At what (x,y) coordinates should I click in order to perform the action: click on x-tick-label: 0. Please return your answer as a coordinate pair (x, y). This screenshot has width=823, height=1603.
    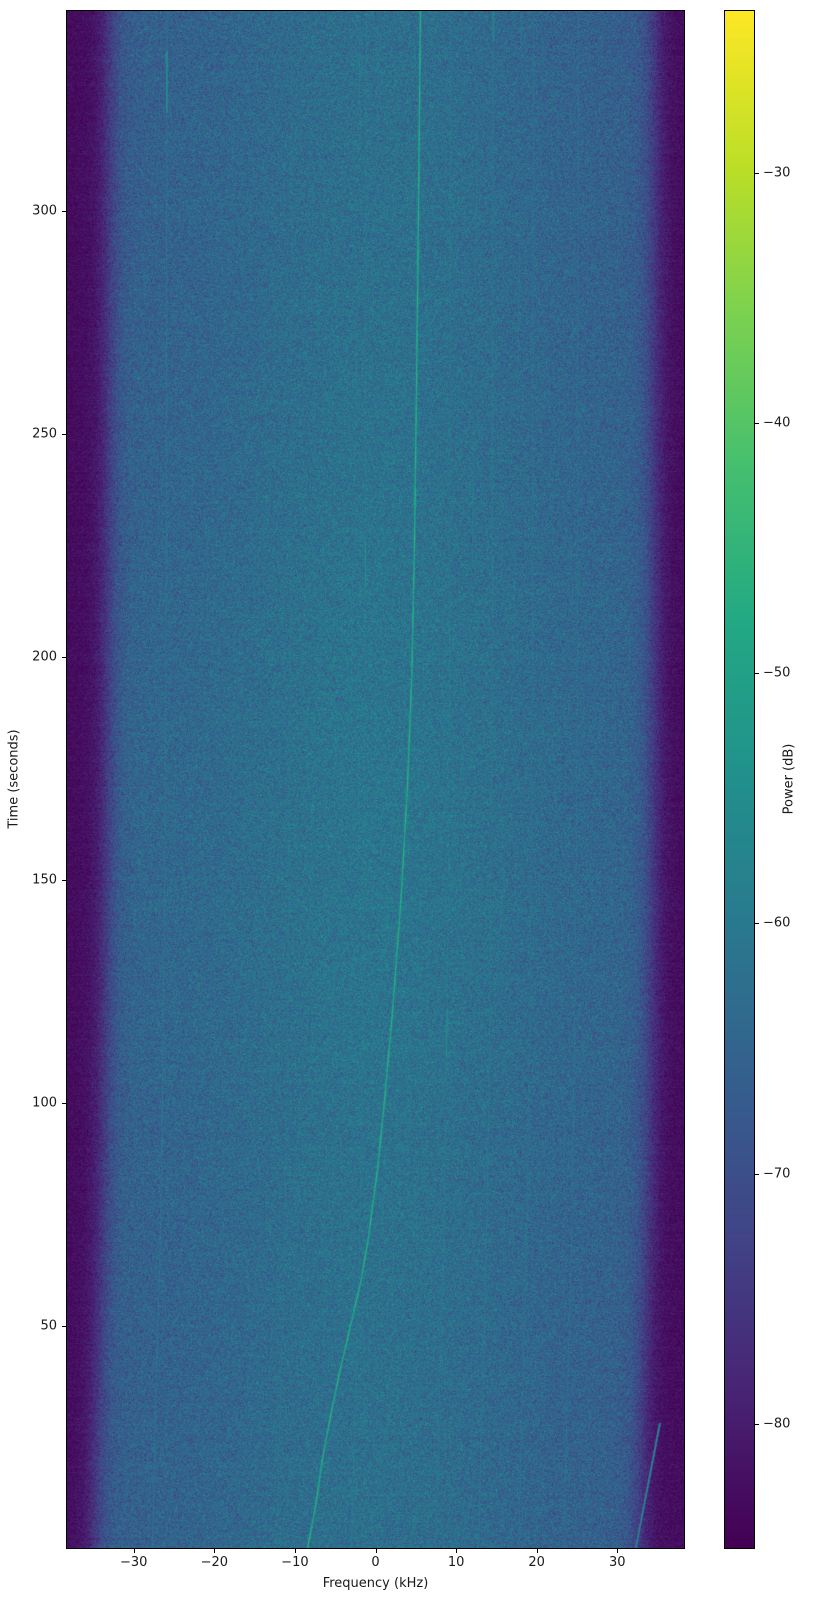
    Looking at the image, I should click on (375, 1562).